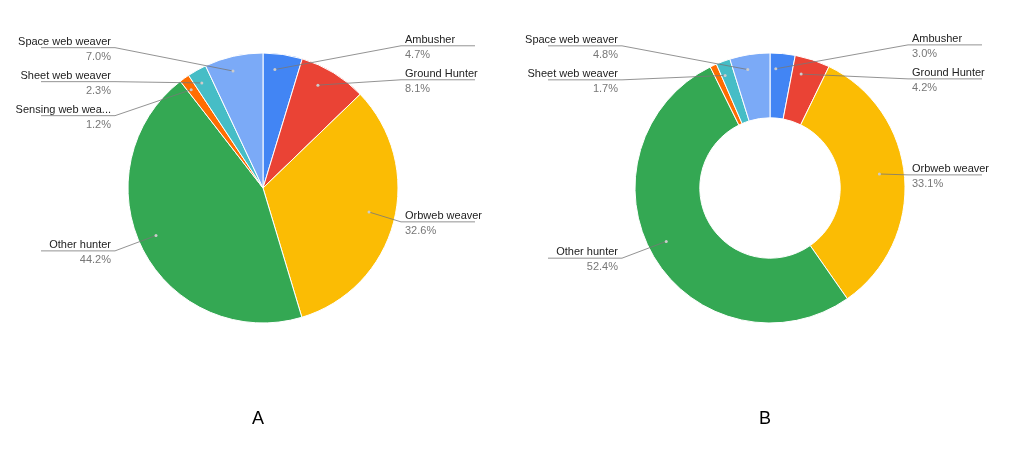  I want to click on data-label: 2.3%, so click(98, 89).